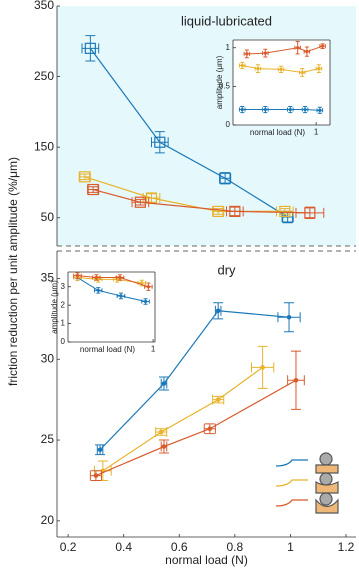 This screenshot has height=573, width=359. Describe the element at coordinates (44, 146) in the screenshot. I see `y-tick-label: 150` at that location.